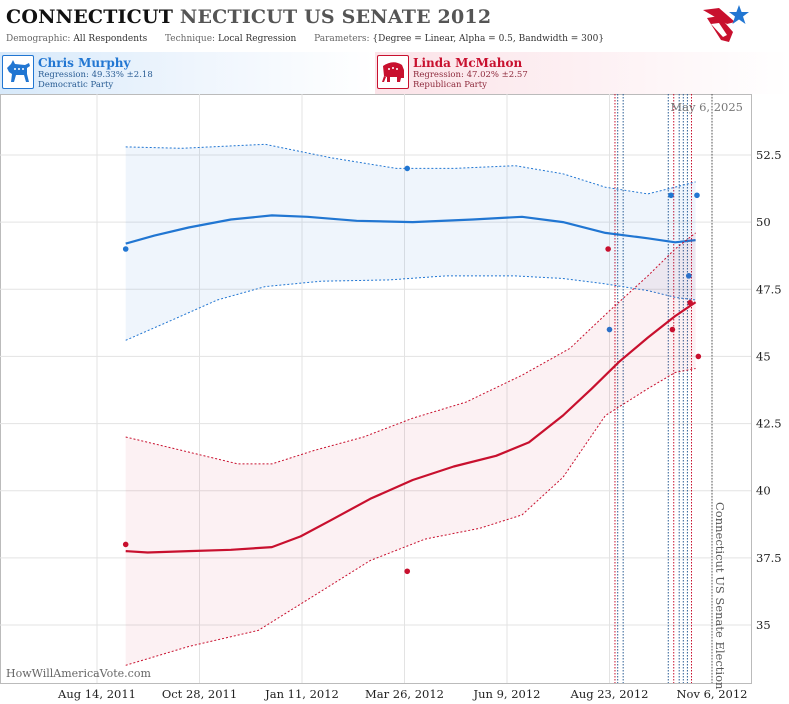 The image size is (789, 704). What do you see at coordinates (404, 694) in the screenshot?
I see `x-tick-label: Mar 26, 2012` at bounding box center [404, 694].